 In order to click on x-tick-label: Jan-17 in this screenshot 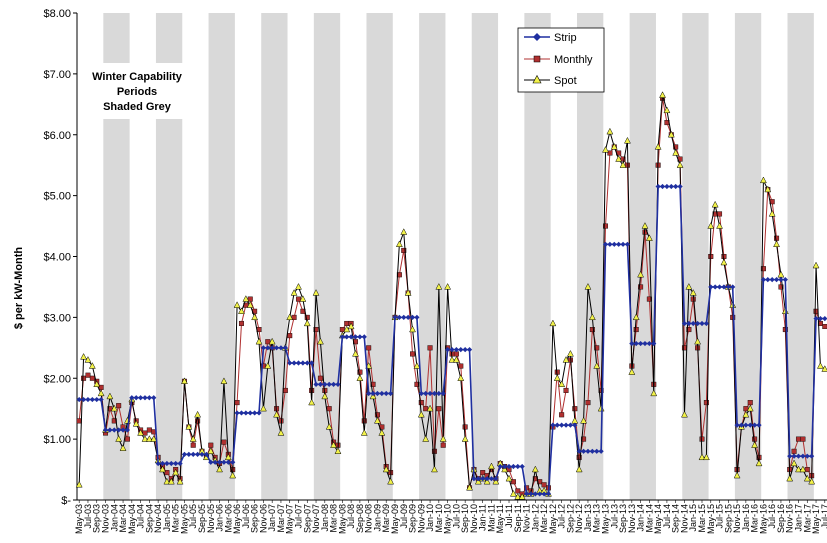, I will do `click(798, 518)`.